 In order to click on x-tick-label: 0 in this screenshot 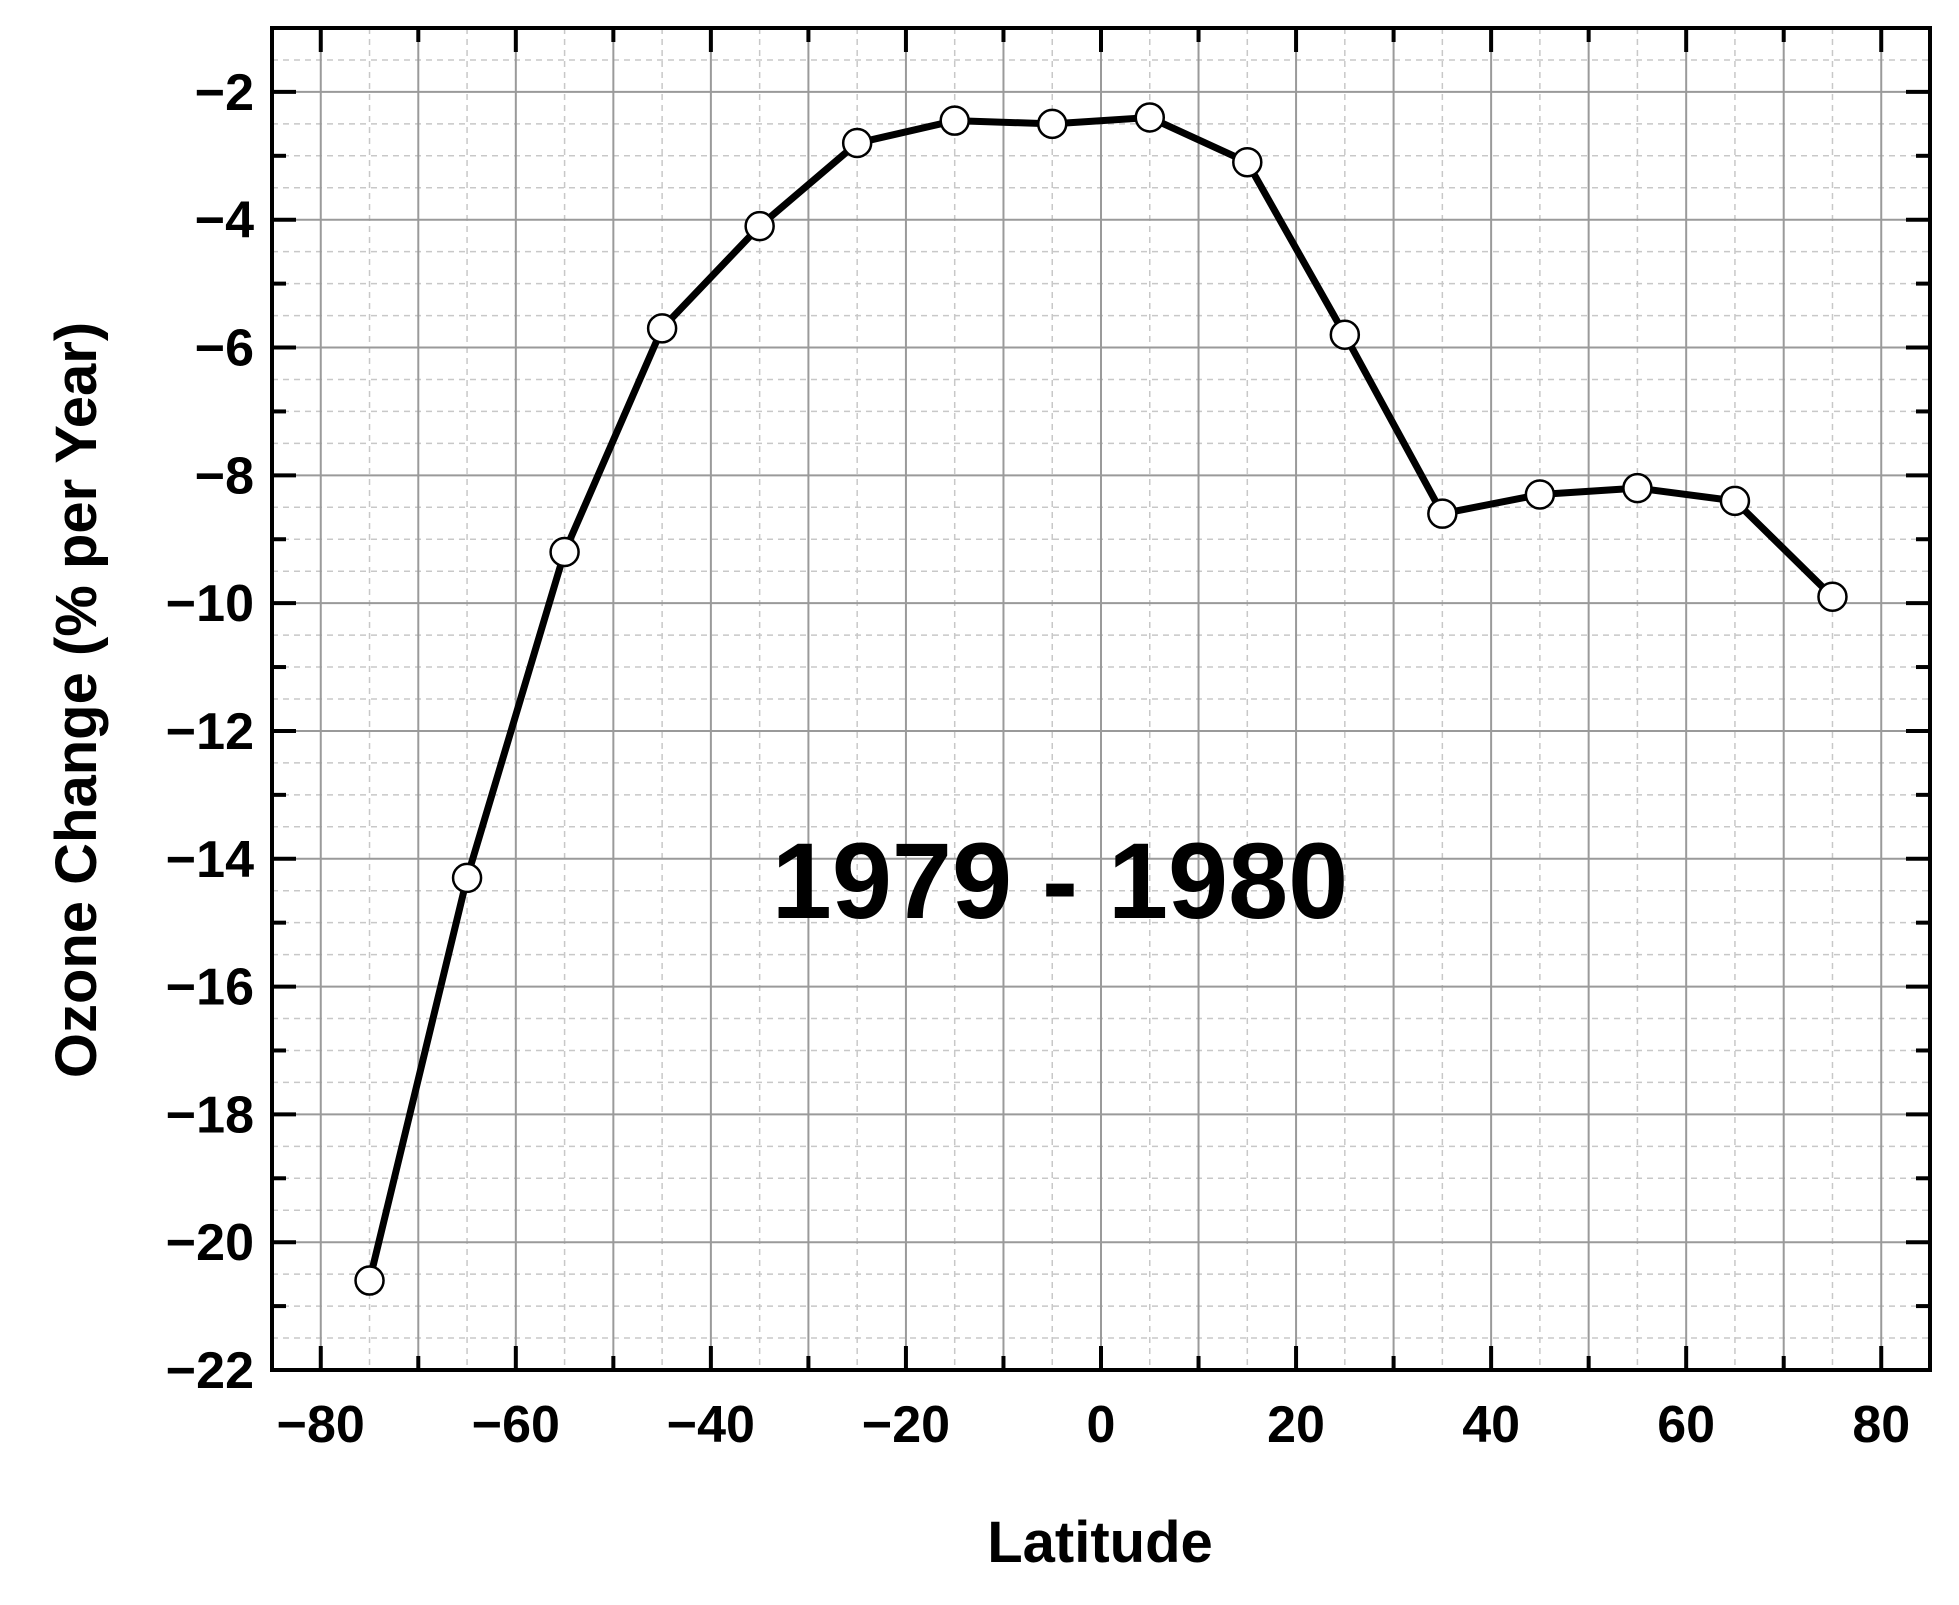, I will do `click(1101, 1425)`.